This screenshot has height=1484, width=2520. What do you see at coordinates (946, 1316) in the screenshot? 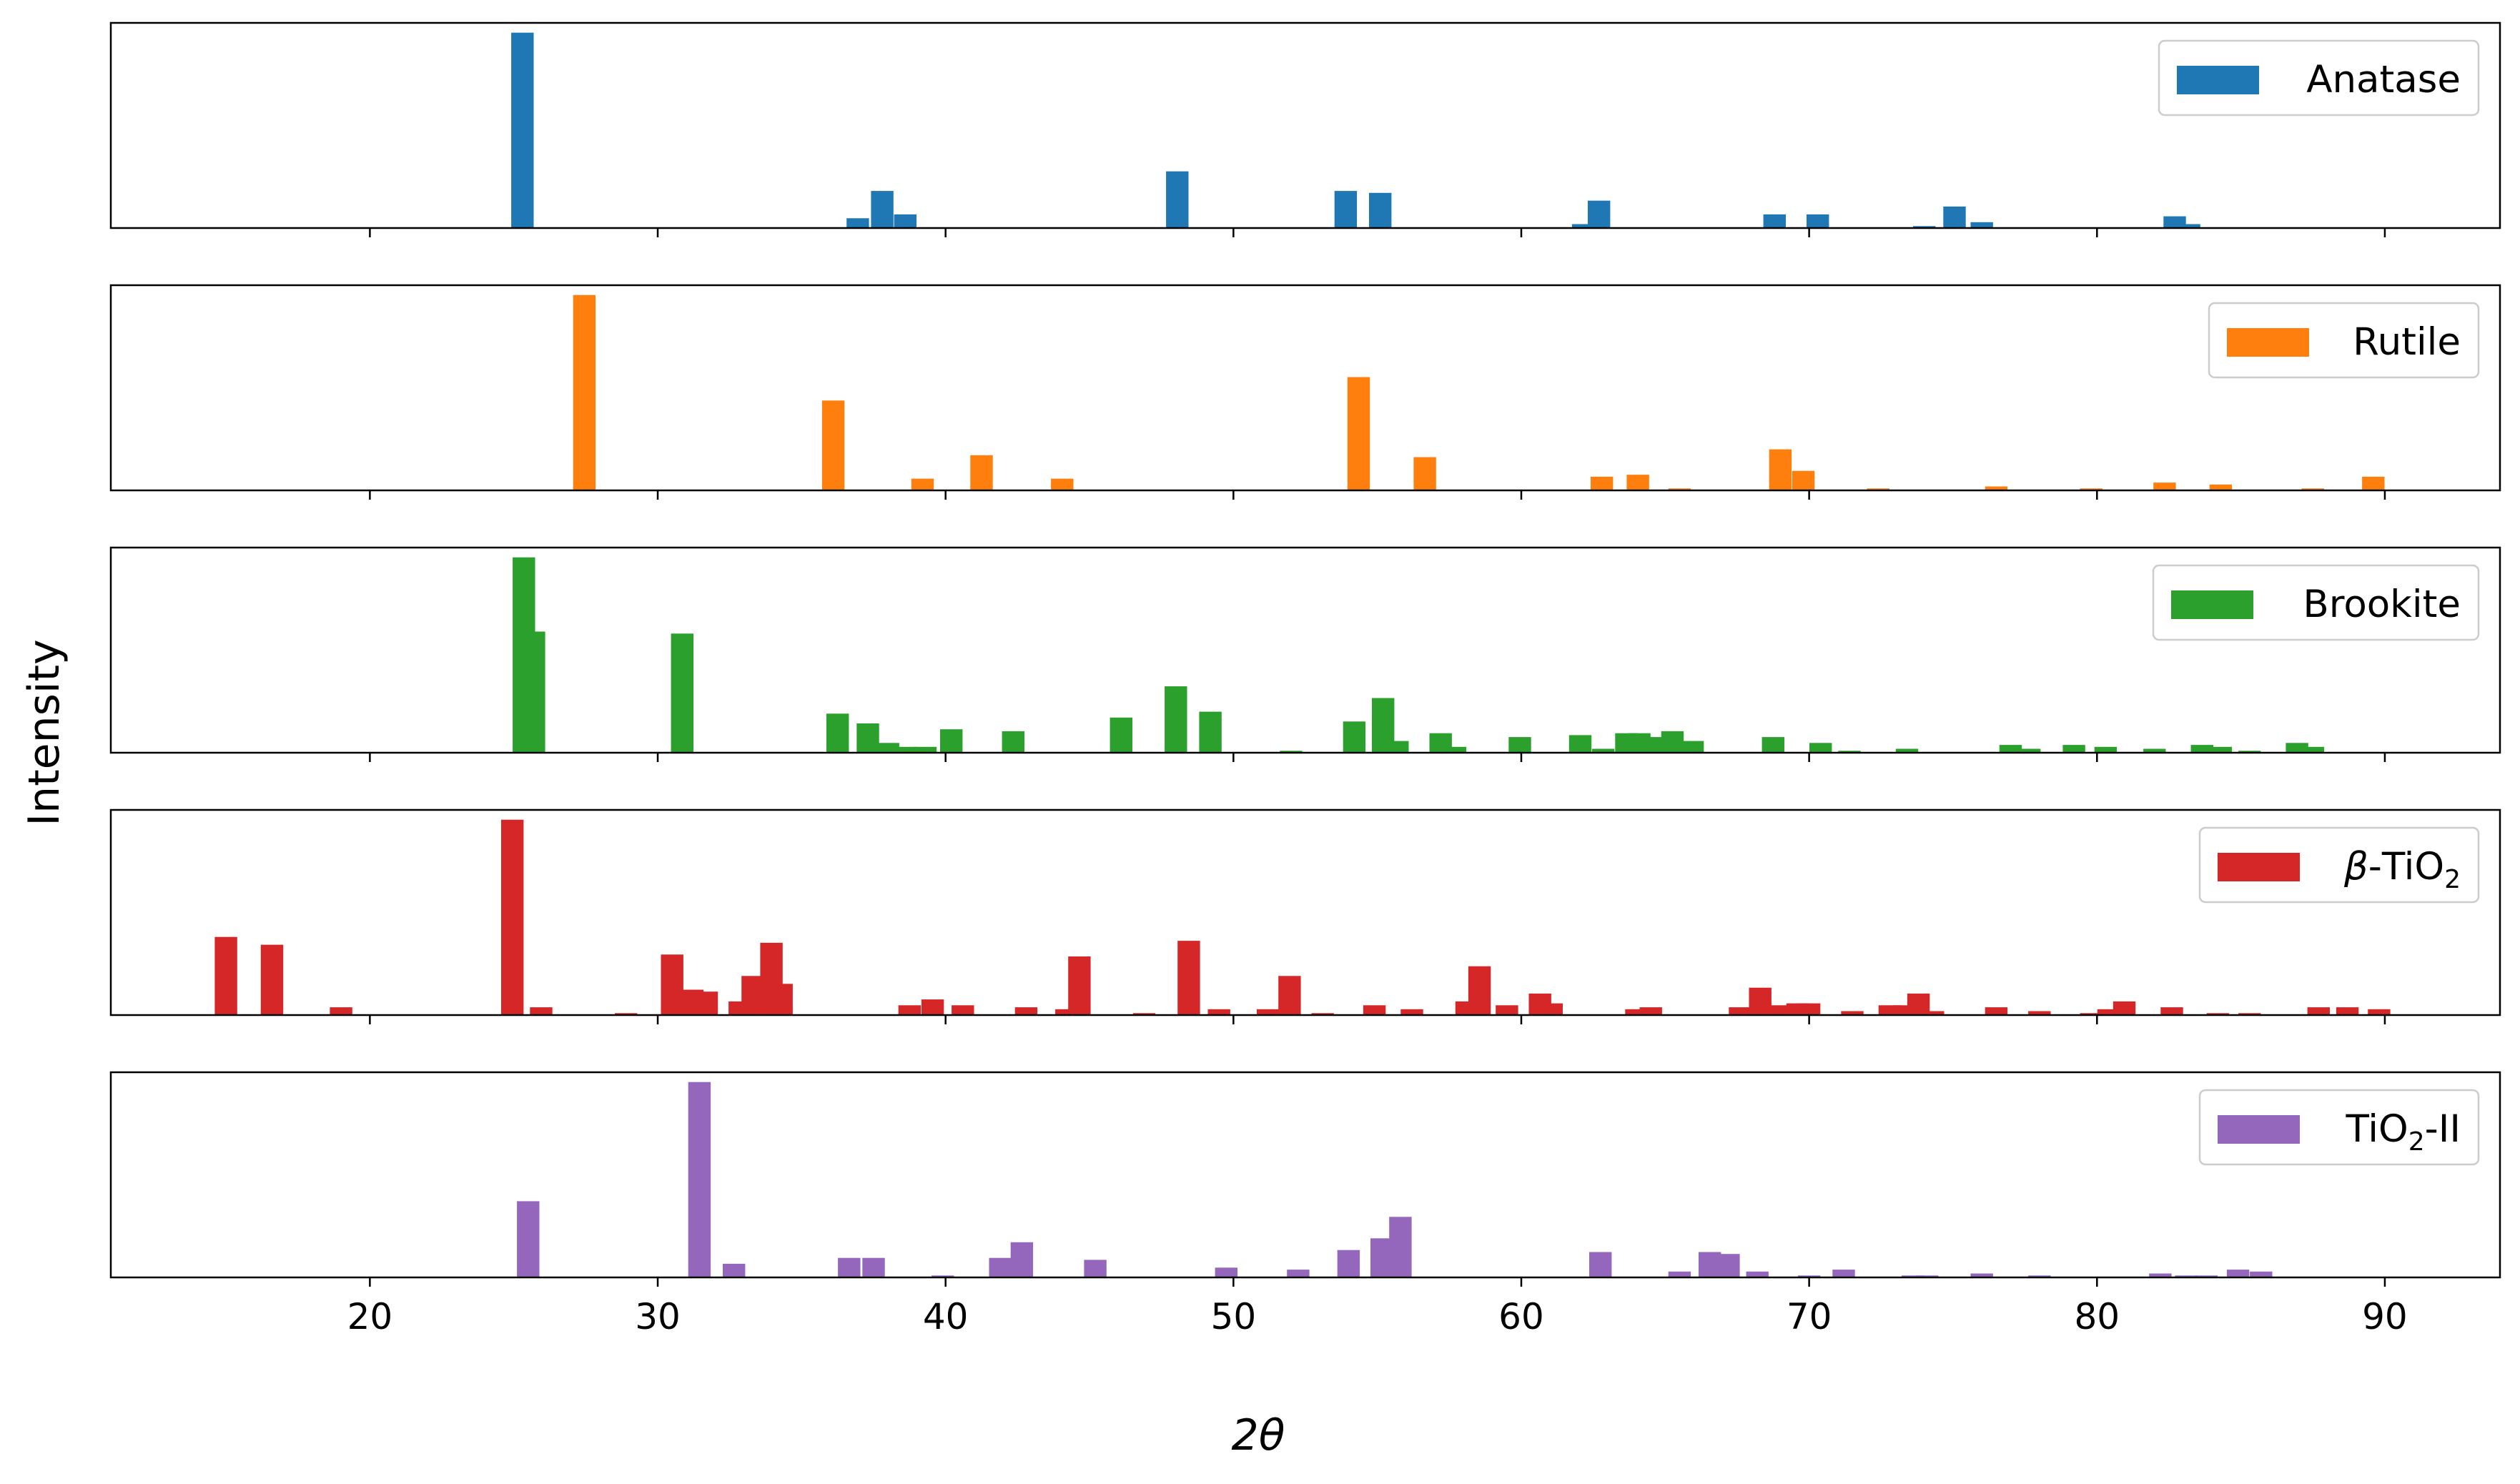
I see `x-tick-label: 40` at bounding box center [946, 1316].